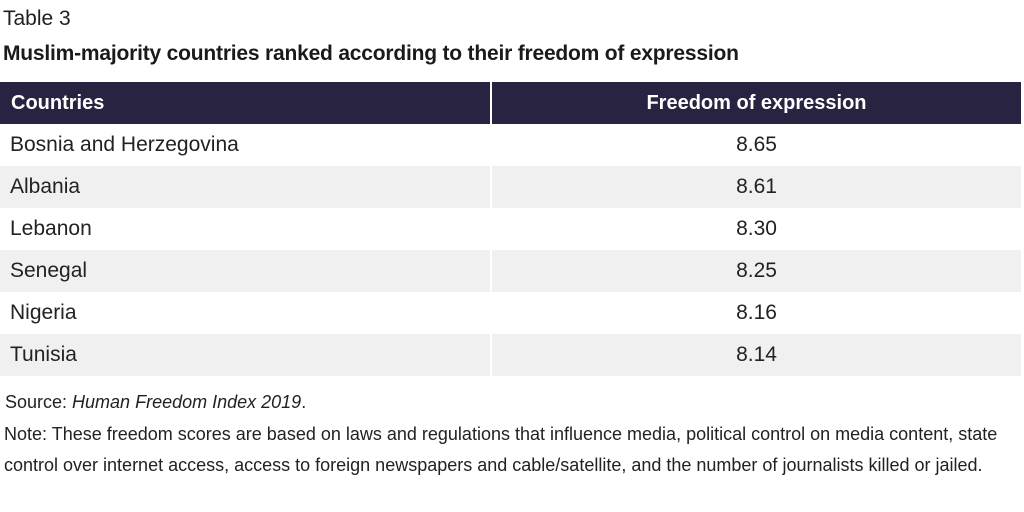  Describe the element at coordinates (756, 354) in the screenshot. I see `freedom-score-cell: 8.14` at that location.